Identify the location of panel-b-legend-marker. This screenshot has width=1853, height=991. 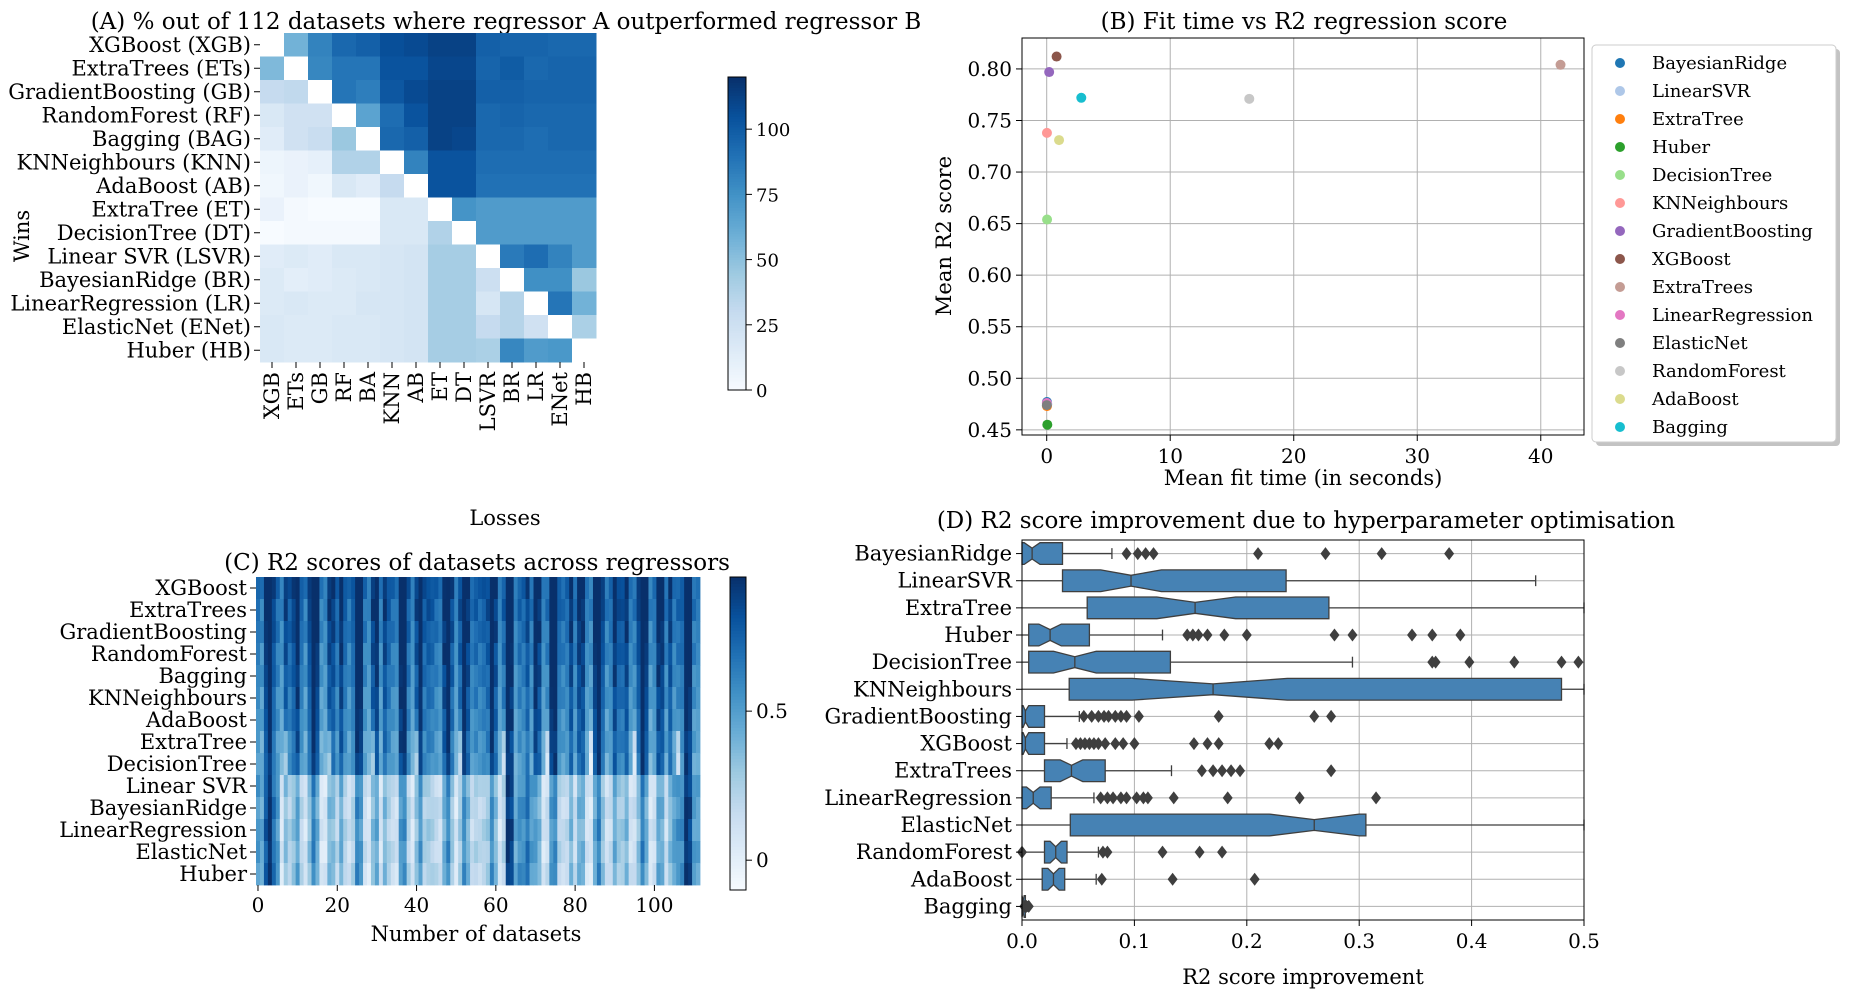
(1620, 259).